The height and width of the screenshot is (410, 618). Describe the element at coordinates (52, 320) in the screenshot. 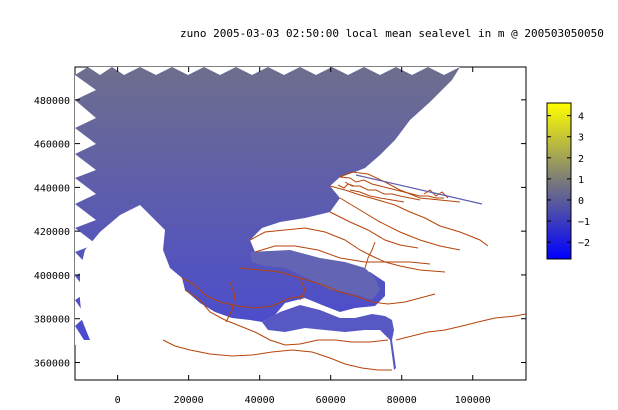

I see `y-tick-label: 380000` at that location.